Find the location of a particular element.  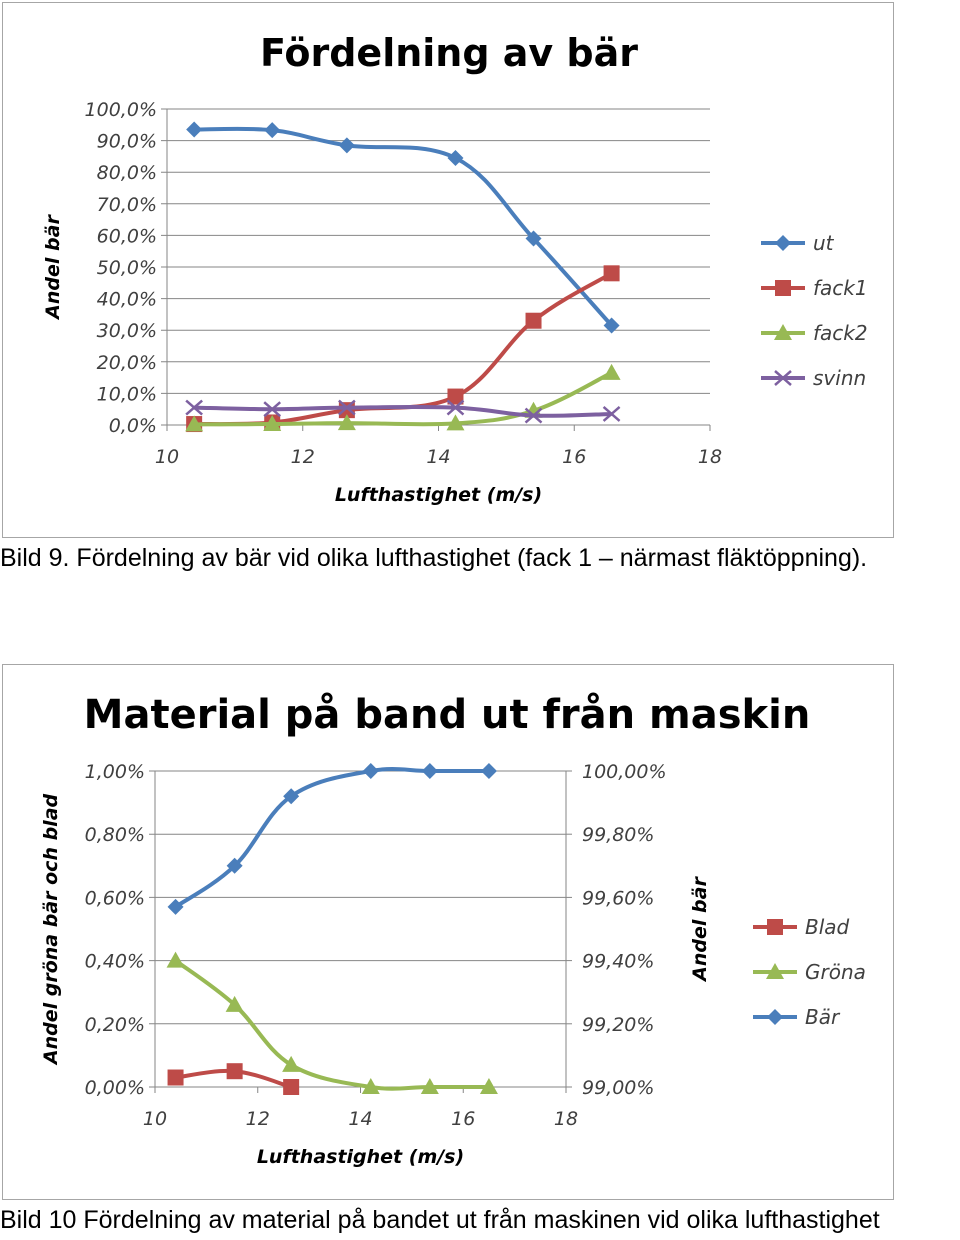

y-right-tick-label: 100,00% is located at coordinates (624, 772).